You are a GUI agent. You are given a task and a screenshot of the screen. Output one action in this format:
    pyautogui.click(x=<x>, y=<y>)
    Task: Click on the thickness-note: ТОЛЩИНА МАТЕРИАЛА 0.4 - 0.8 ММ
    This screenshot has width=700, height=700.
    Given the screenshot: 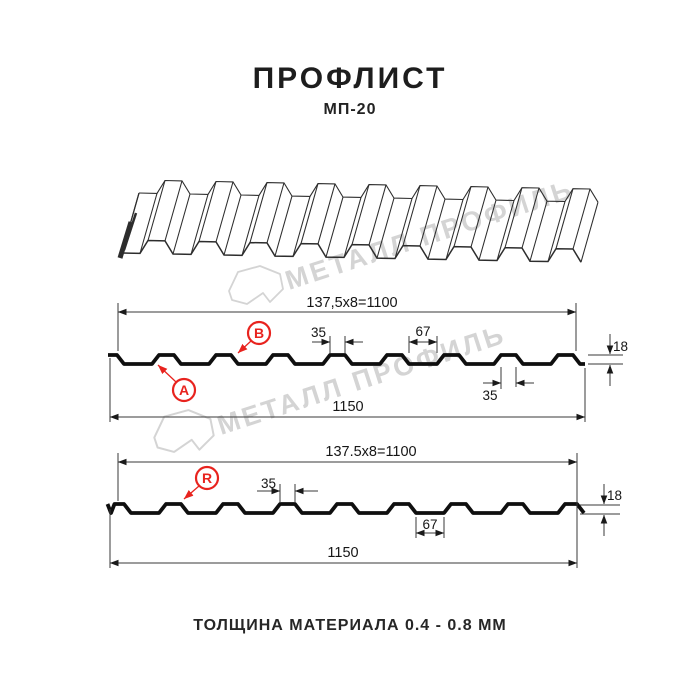 What is the action you would take?
    pyautogui.click(x=350, y=625)
    